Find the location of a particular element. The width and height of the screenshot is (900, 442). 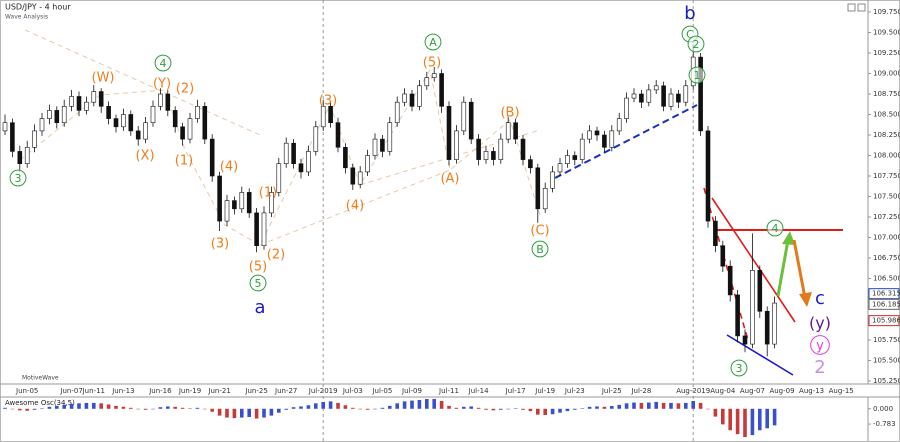

x-tick-label: Jun-21 is located at coordinates (218, 391).